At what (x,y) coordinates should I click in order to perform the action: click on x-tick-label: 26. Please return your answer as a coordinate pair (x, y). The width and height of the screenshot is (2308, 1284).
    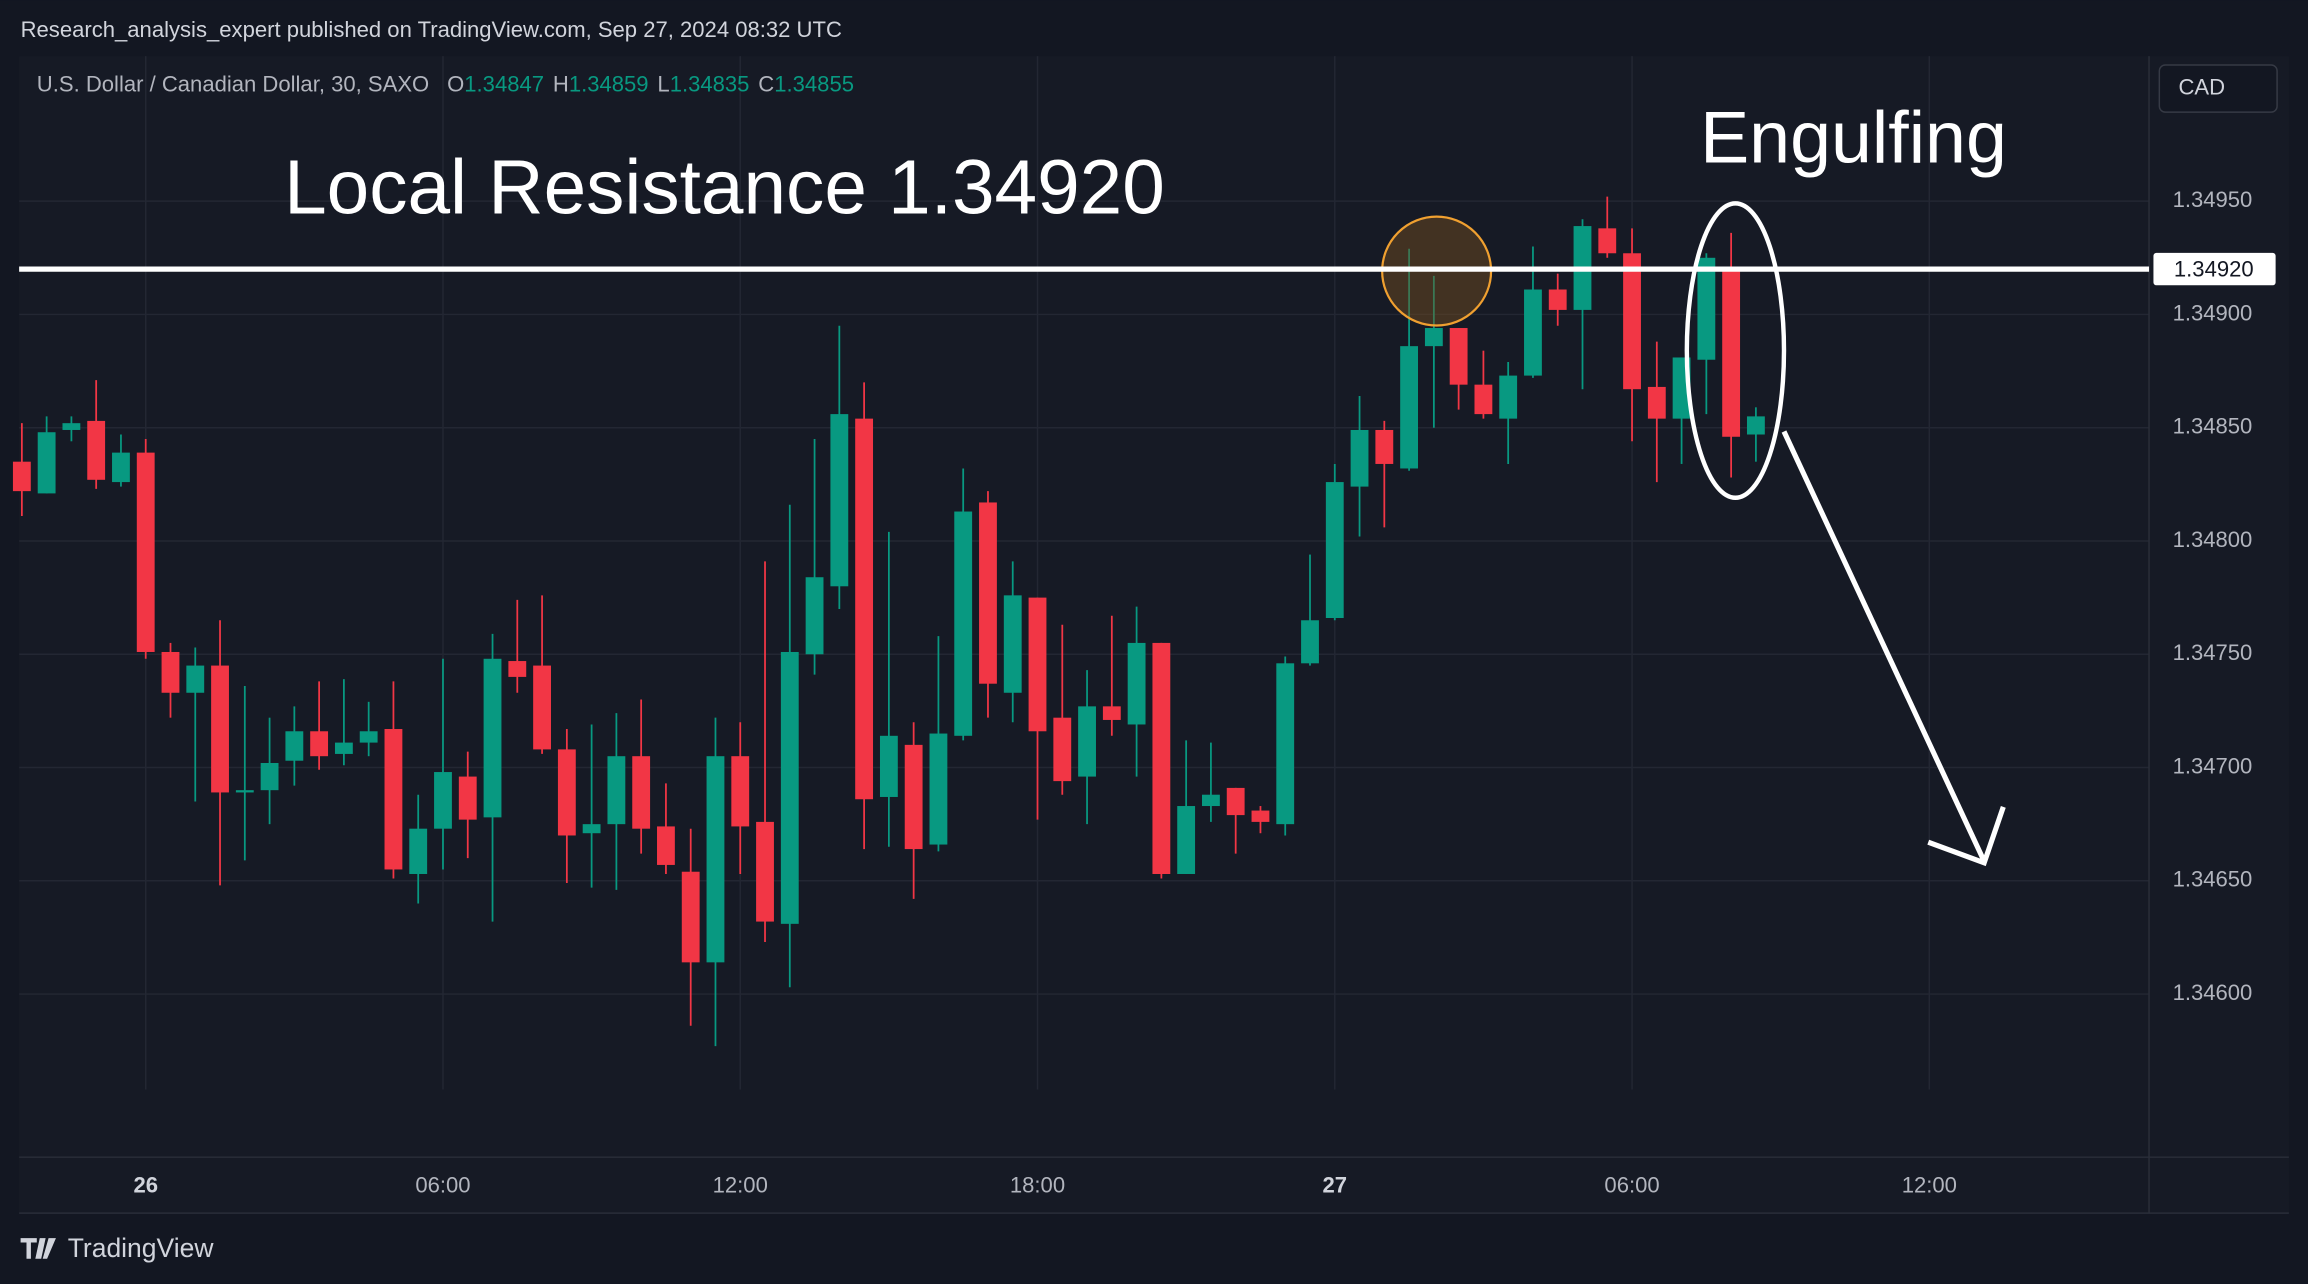
    Looking at the image, I should click on (145, 1184).